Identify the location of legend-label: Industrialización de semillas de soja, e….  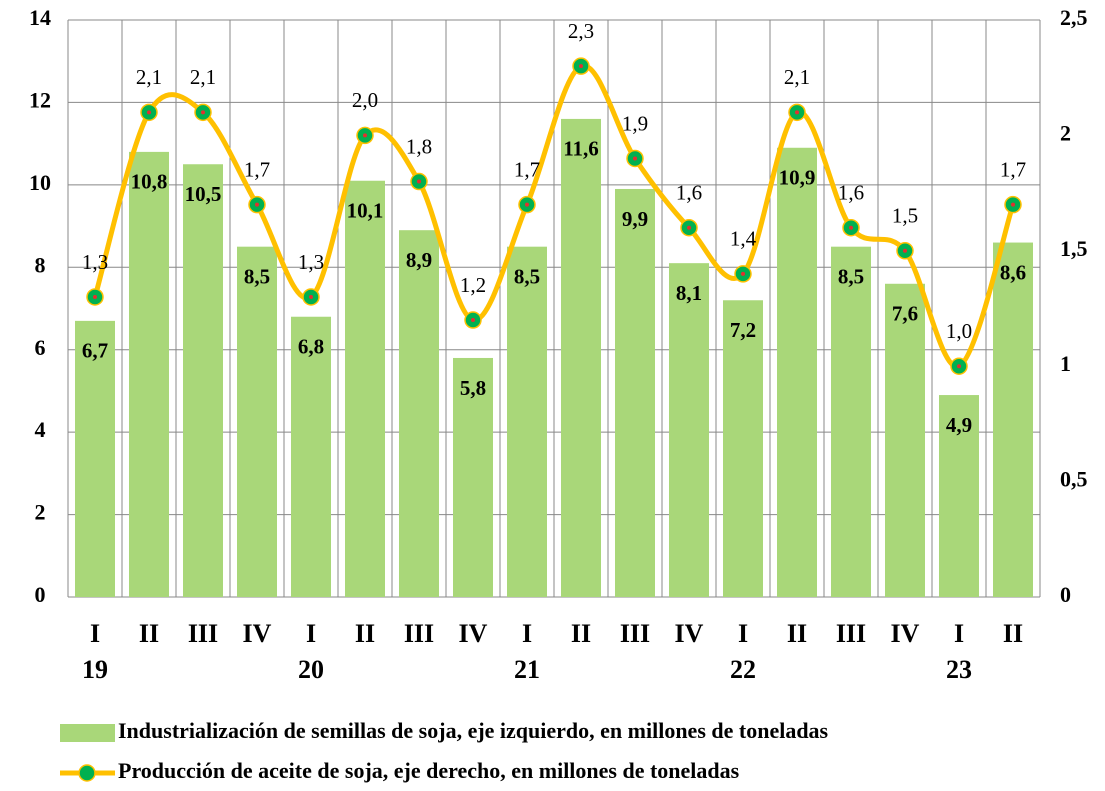
(473, 730).